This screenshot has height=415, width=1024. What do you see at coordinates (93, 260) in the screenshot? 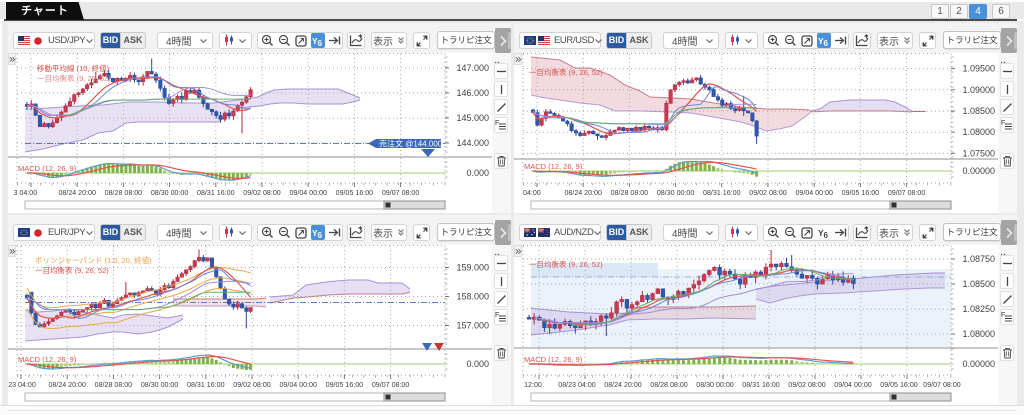
I see `svg-text: ボリンジャーバンド (1.0, 20, 終値)` at bounding box center [93, 260].